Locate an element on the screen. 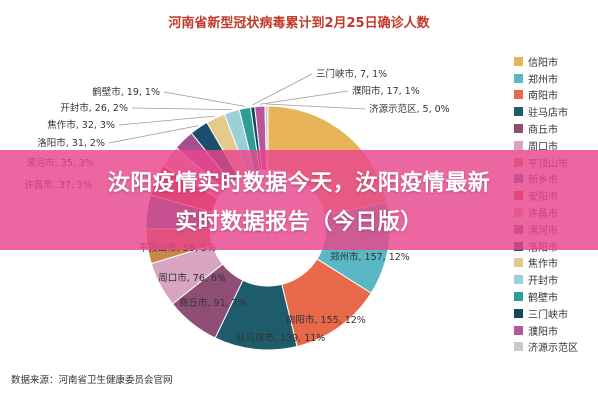 This screenshot has width=598, height=400. legend-label: 三门峡市 is located at coordinates (548, 315).